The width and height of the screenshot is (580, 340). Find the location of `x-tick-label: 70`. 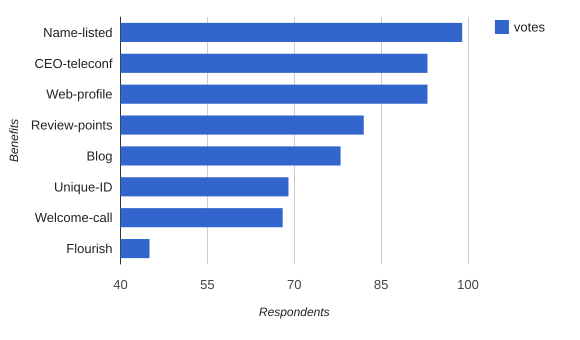

x-tick-label: 70 is located at coordinates (294, 284).